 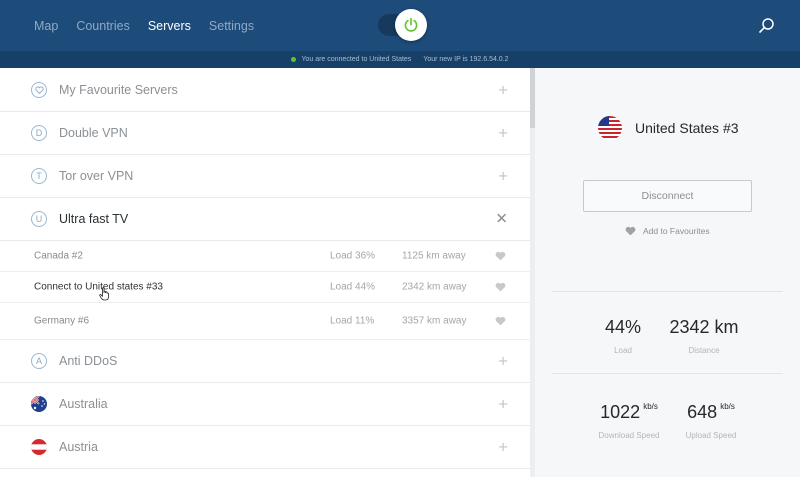 What do you see at coordinates (39, 176) in the screenshot?
I see `letter-t-icon: T` at bounding box center [39, 176].